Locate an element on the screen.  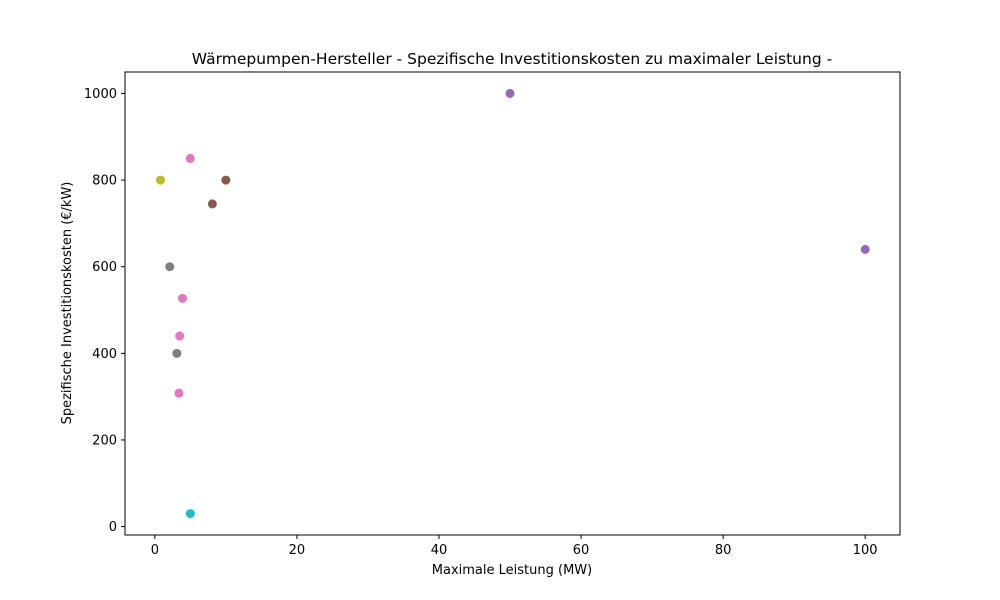
x-tick-label: 60 is located at coordinates (581, 550).